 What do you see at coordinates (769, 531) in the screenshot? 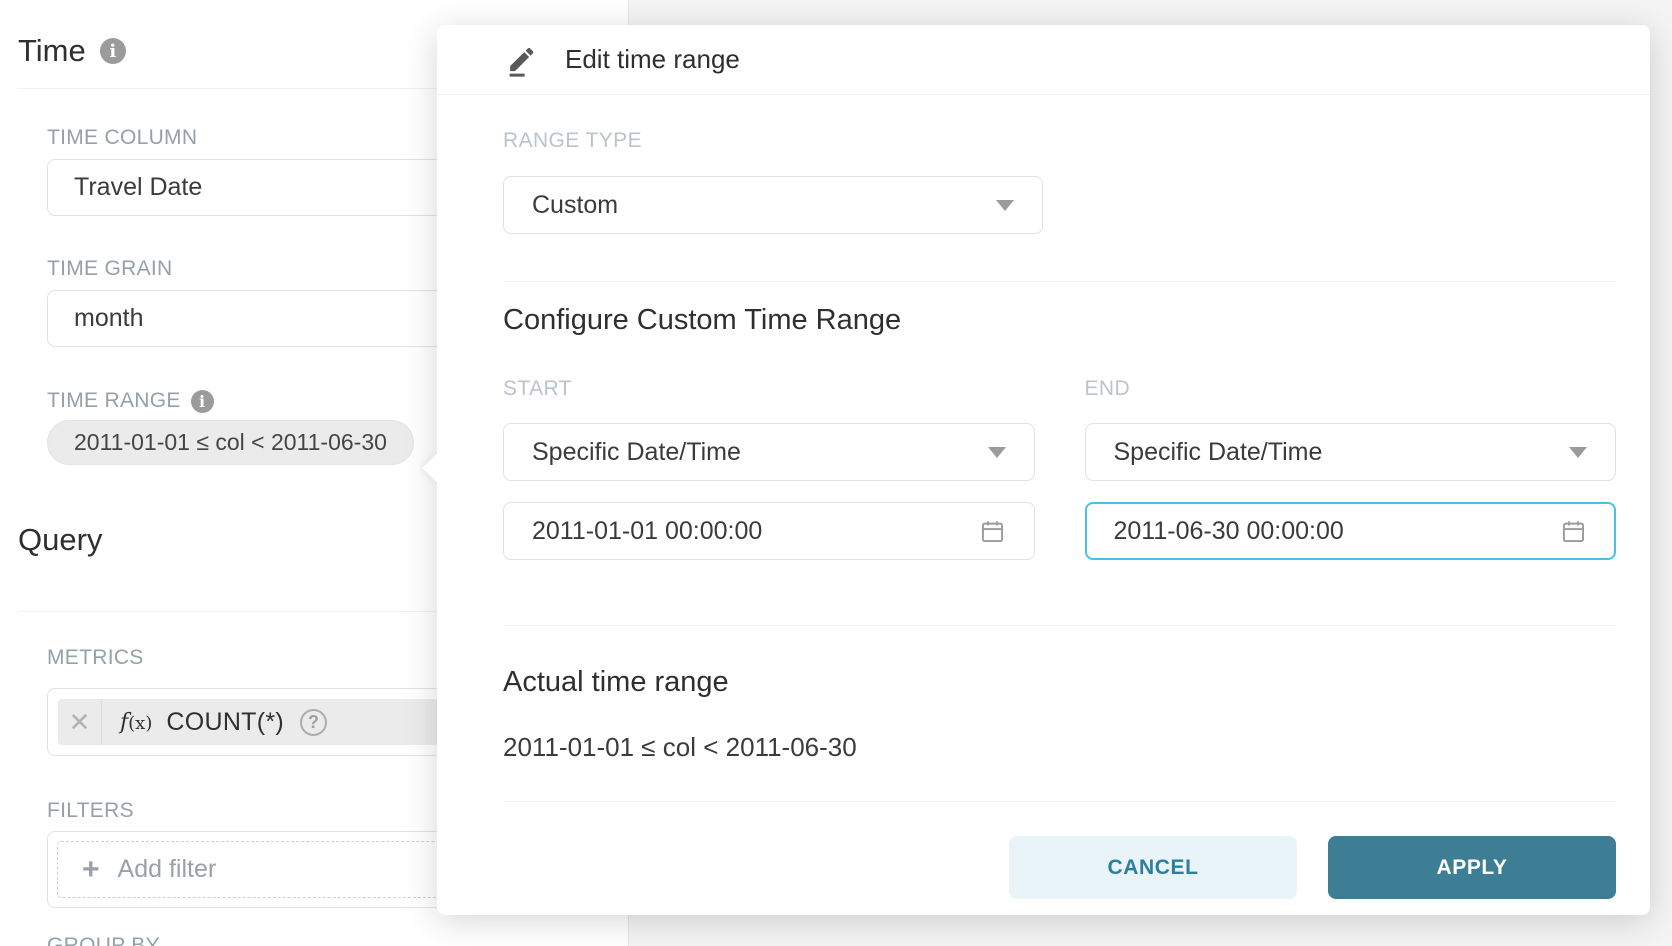
I see `start-datetime-input: 2011-01-01 00:00:00` at bounding box center [769, 531].